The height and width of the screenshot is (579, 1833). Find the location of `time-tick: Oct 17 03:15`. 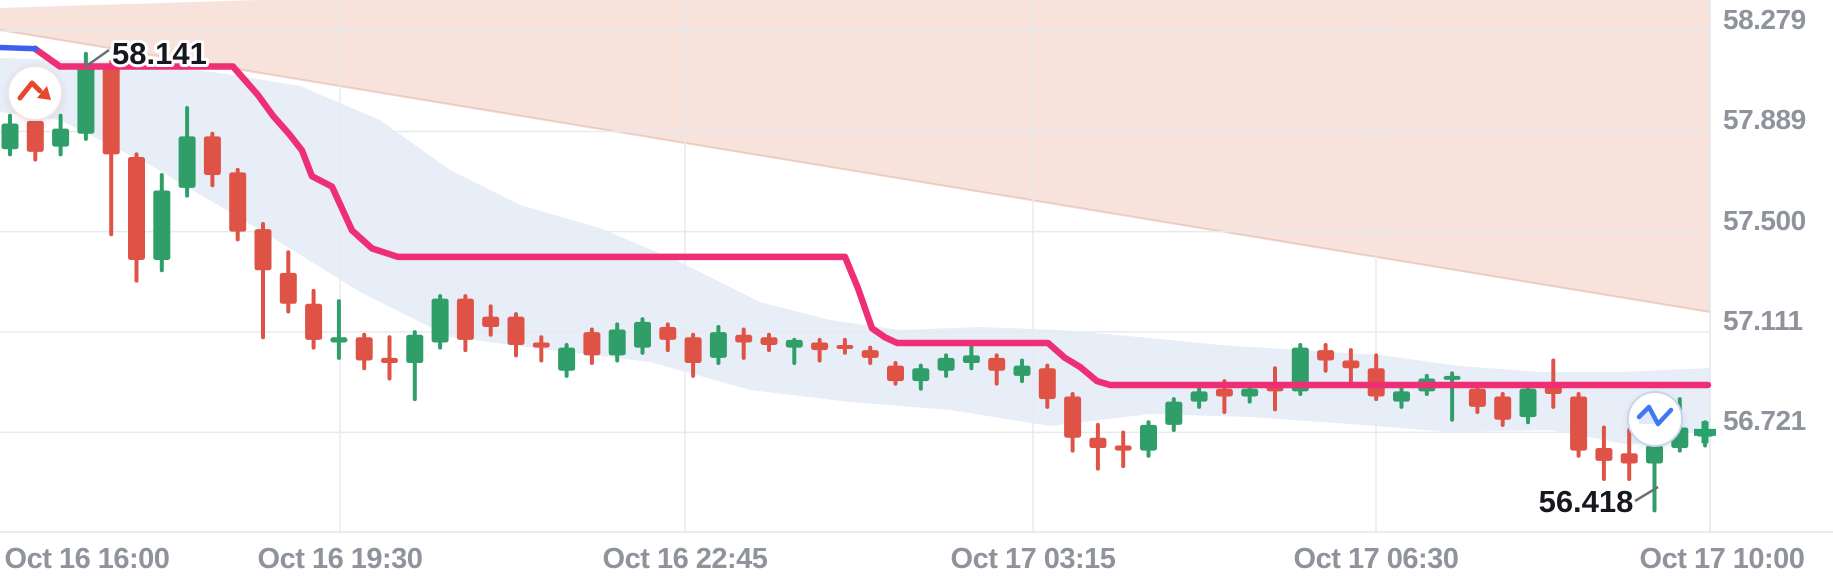

time-tick: Oct 17 03:15 is located at coordinates (1033, 559).